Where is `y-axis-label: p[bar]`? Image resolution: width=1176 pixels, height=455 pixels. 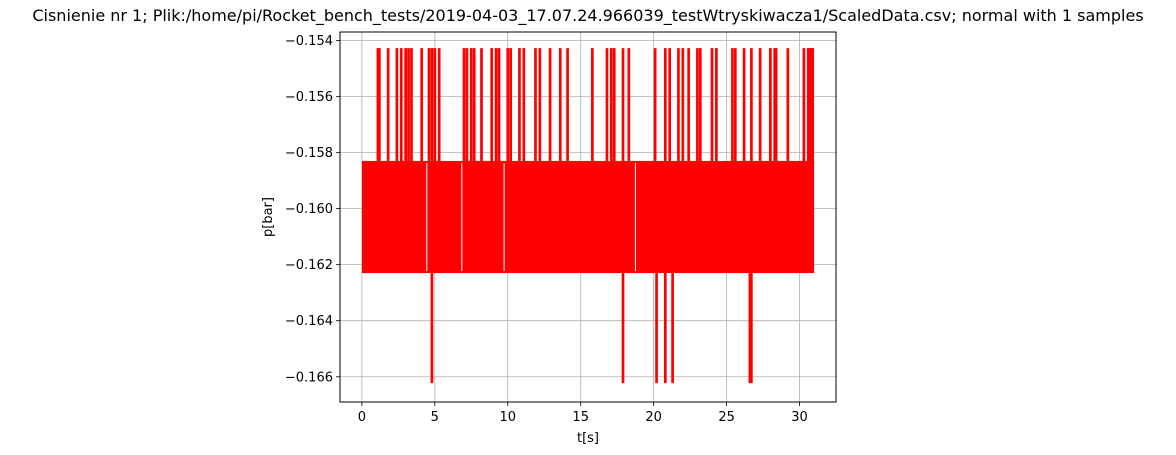
y-axis-label: p[bar] is located at coordinates (268, 217).